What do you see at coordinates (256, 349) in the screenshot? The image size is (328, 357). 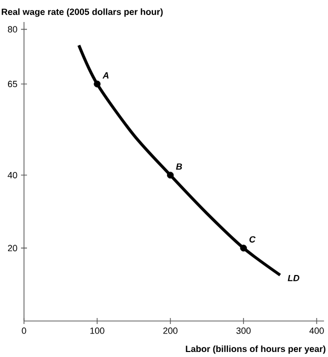 I see `x-axis-title: Labor (billions of hours per year)` at bounding box center [256, 349].